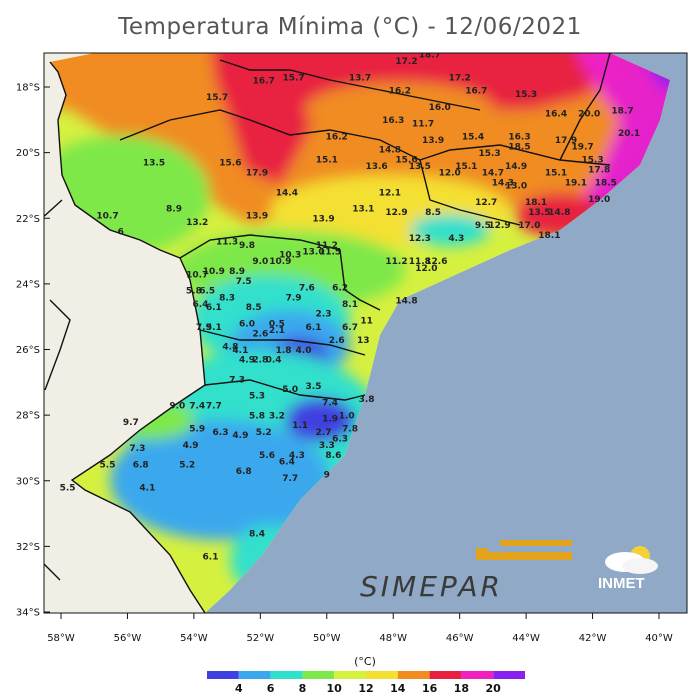 This screenshot has width=700, height=700. I want to click on station-value-23: 14.8, so click(390, 151).